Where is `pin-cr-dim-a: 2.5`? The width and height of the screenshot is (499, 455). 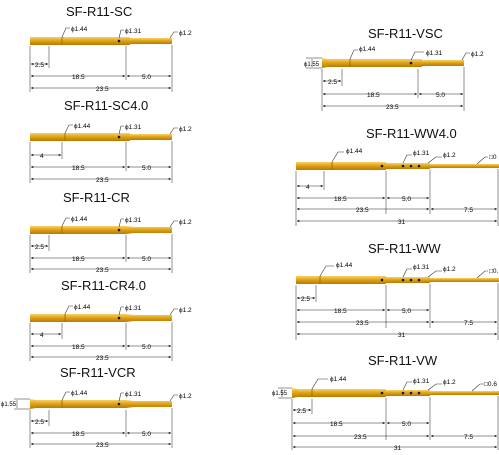 pin-cr-dim-a: 2.5 is located at coordinates (39, 247).